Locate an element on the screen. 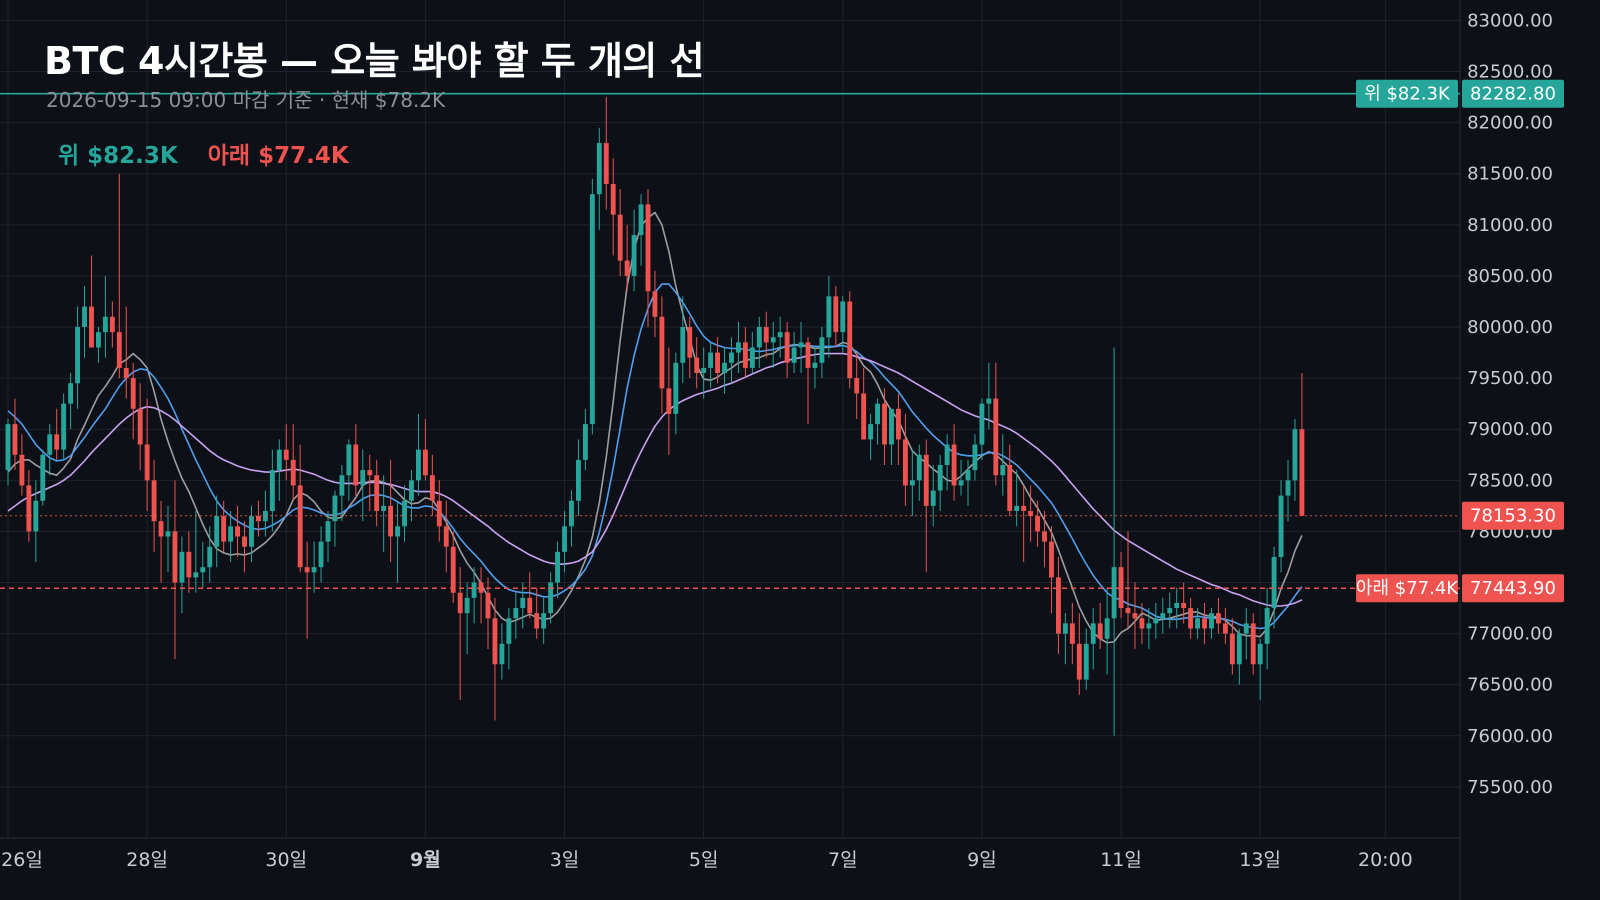 The image size is (1600, 900). x-tick-label: 20:00 is located at coordinates (1385, 860).